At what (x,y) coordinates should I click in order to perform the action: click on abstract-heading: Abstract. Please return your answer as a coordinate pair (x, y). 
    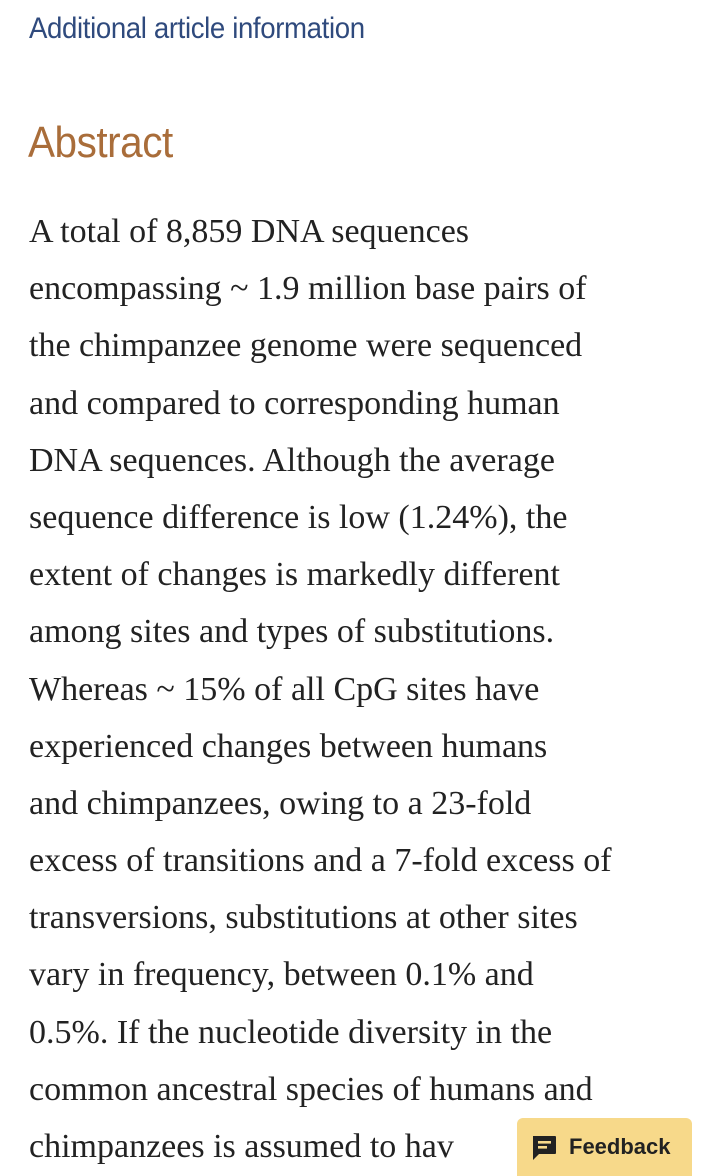
    Looking at the image, I should click on (100, 142).